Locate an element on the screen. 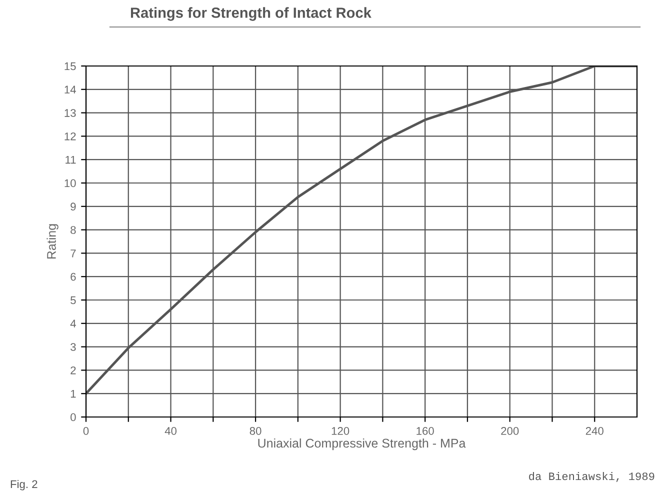  x-tick-label: 160 is located at coordinates (425, 431).